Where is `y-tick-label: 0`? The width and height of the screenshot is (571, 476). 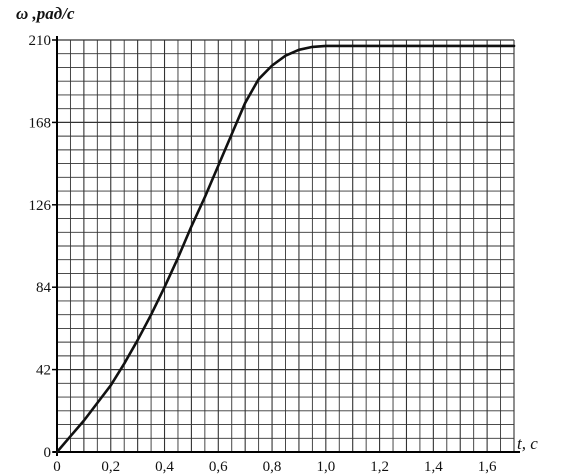 y-tick-label: 0 is located at coordinates (48, 453).